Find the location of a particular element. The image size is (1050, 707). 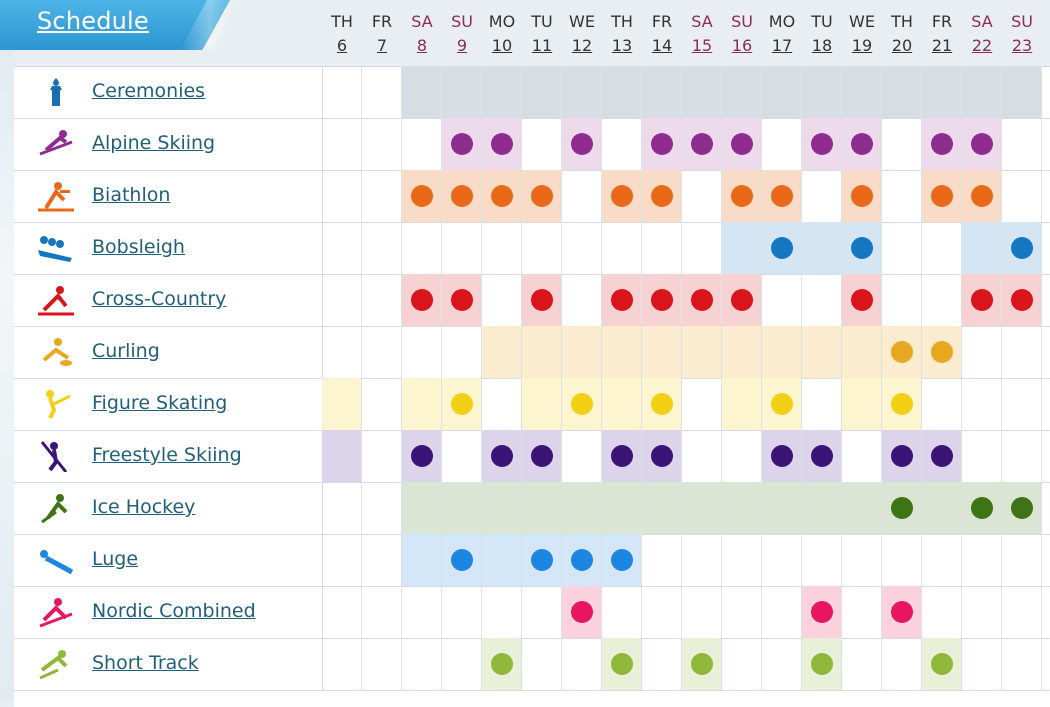

sport-name-link: Cross-Country is located at coordinates (159, 299).